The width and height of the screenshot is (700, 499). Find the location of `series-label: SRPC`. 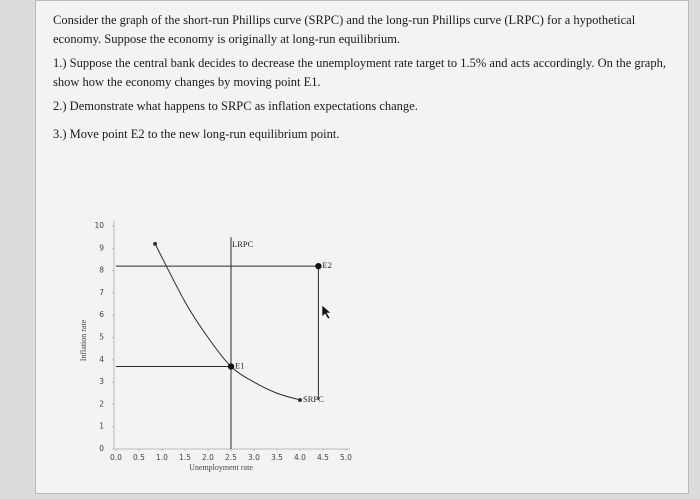

series-label: SRPC is located at coordinates (313, 399).